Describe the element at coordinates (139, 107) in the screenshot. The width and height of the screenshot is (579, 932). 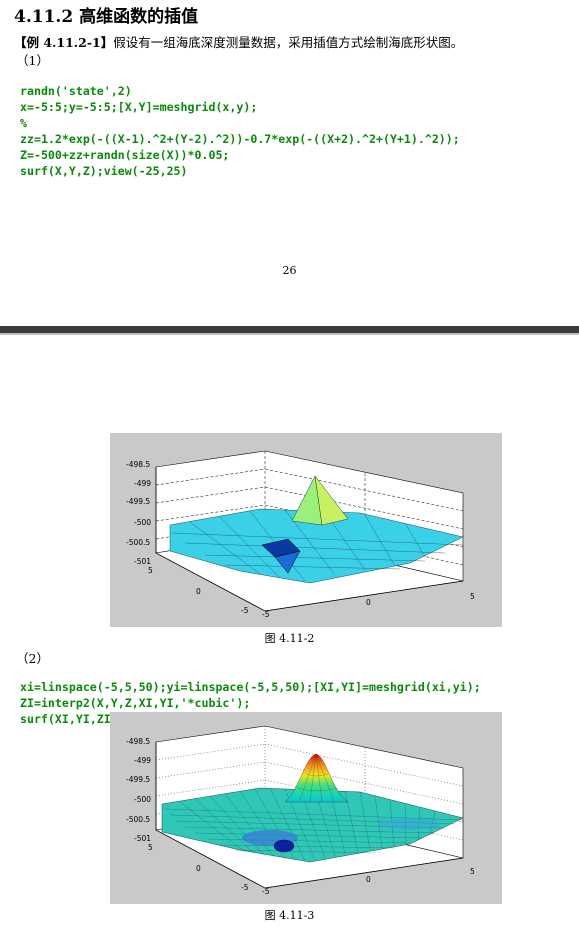
I see `code-line: x=-5:5;y=-5:5;[X,Y]=meshgrid(x,y);` at that location.